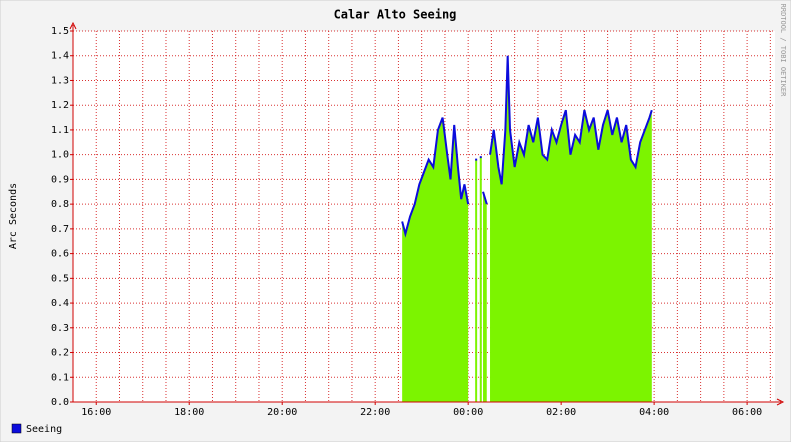  I want to click on y-tick-label: 0.8, so click(60, 204).